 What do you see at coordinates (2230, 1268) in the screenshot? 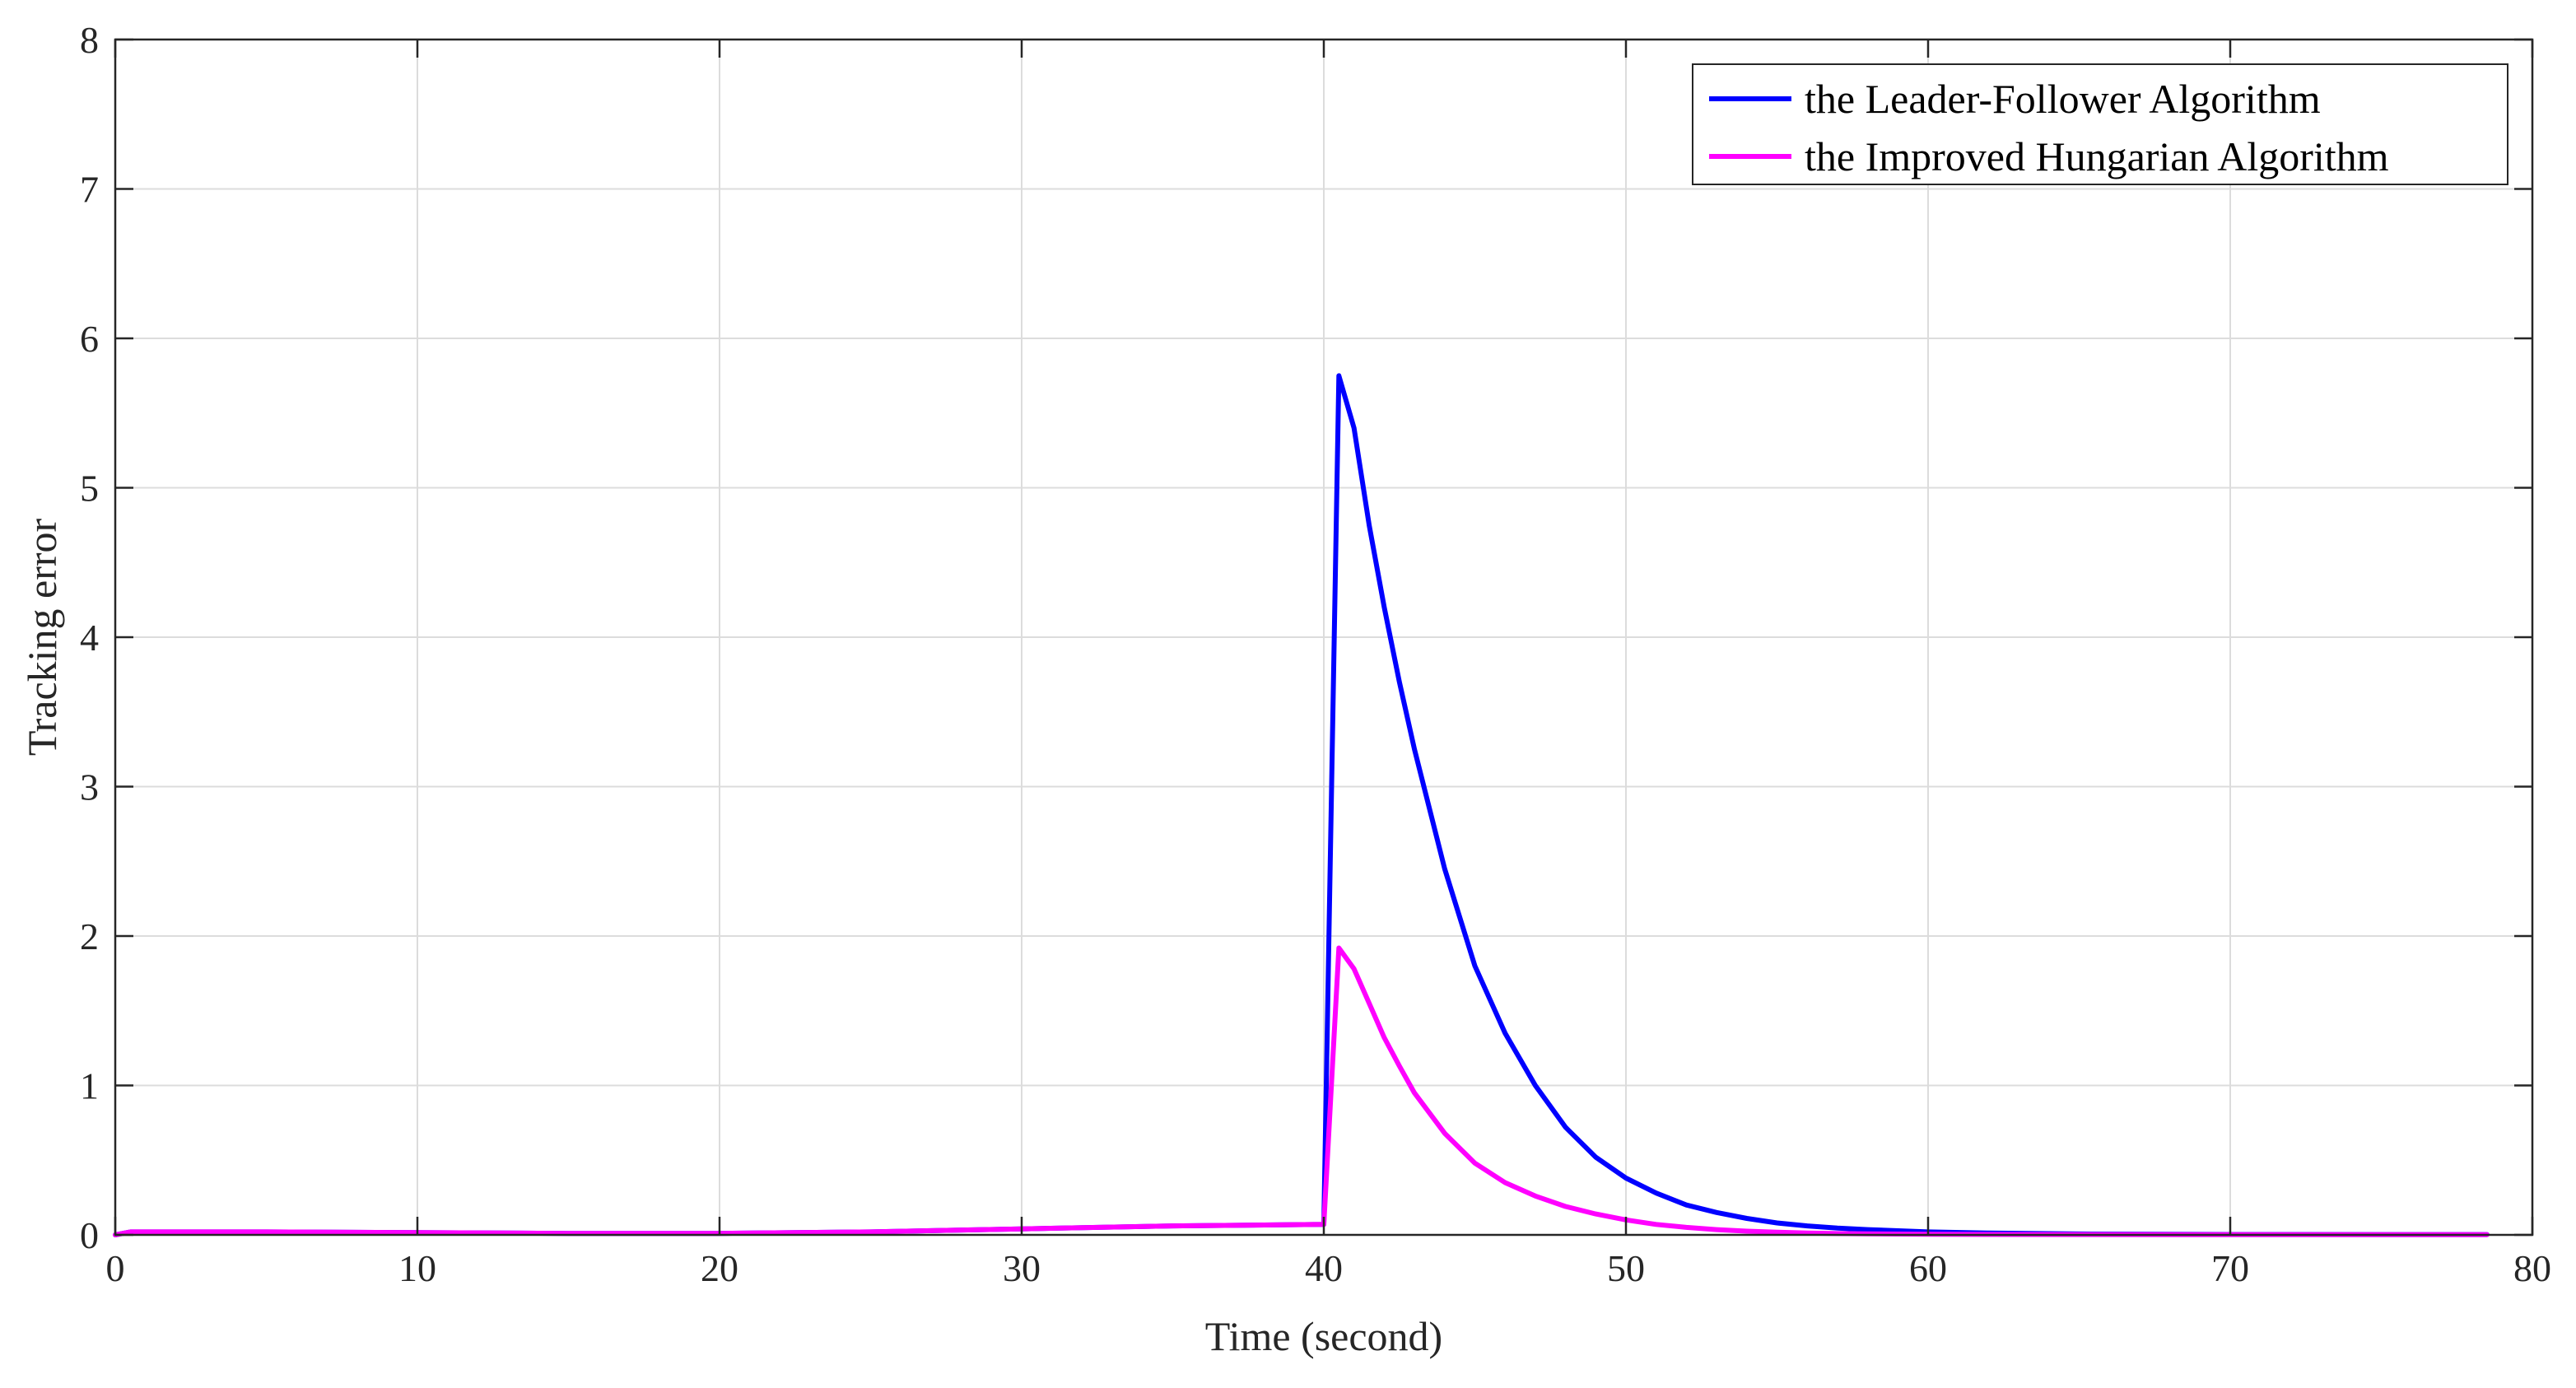
I see `x-tick-label: 70` at bounding box center [2230, 1268].